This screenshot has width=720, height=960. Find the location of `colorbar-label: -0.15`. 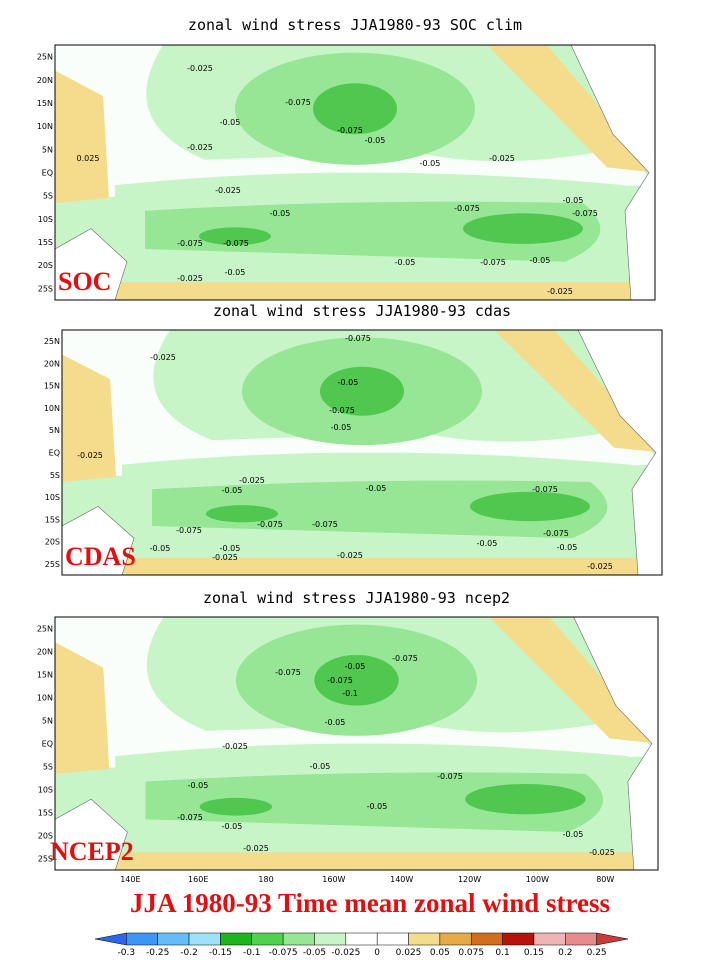

colorbar-label: -0.15 is located at coordinates (220, 953).